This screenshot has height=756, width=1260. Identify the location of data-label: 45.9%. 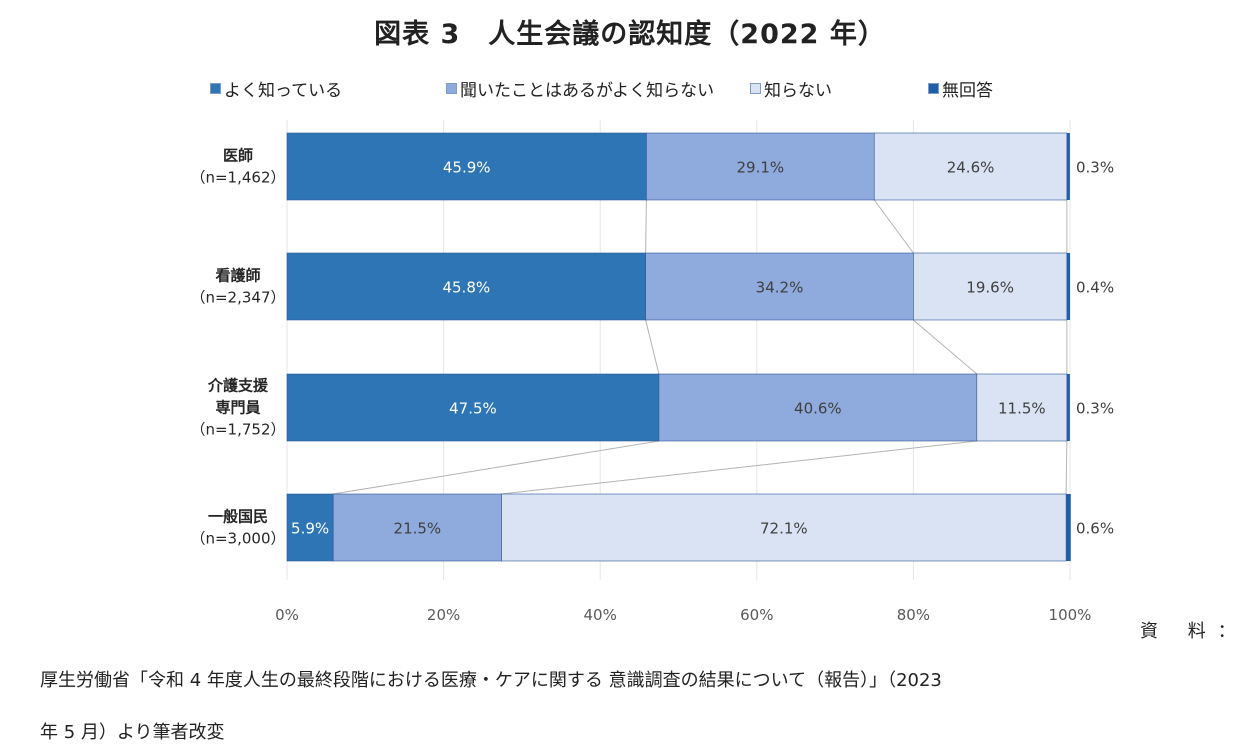
(467, 168).